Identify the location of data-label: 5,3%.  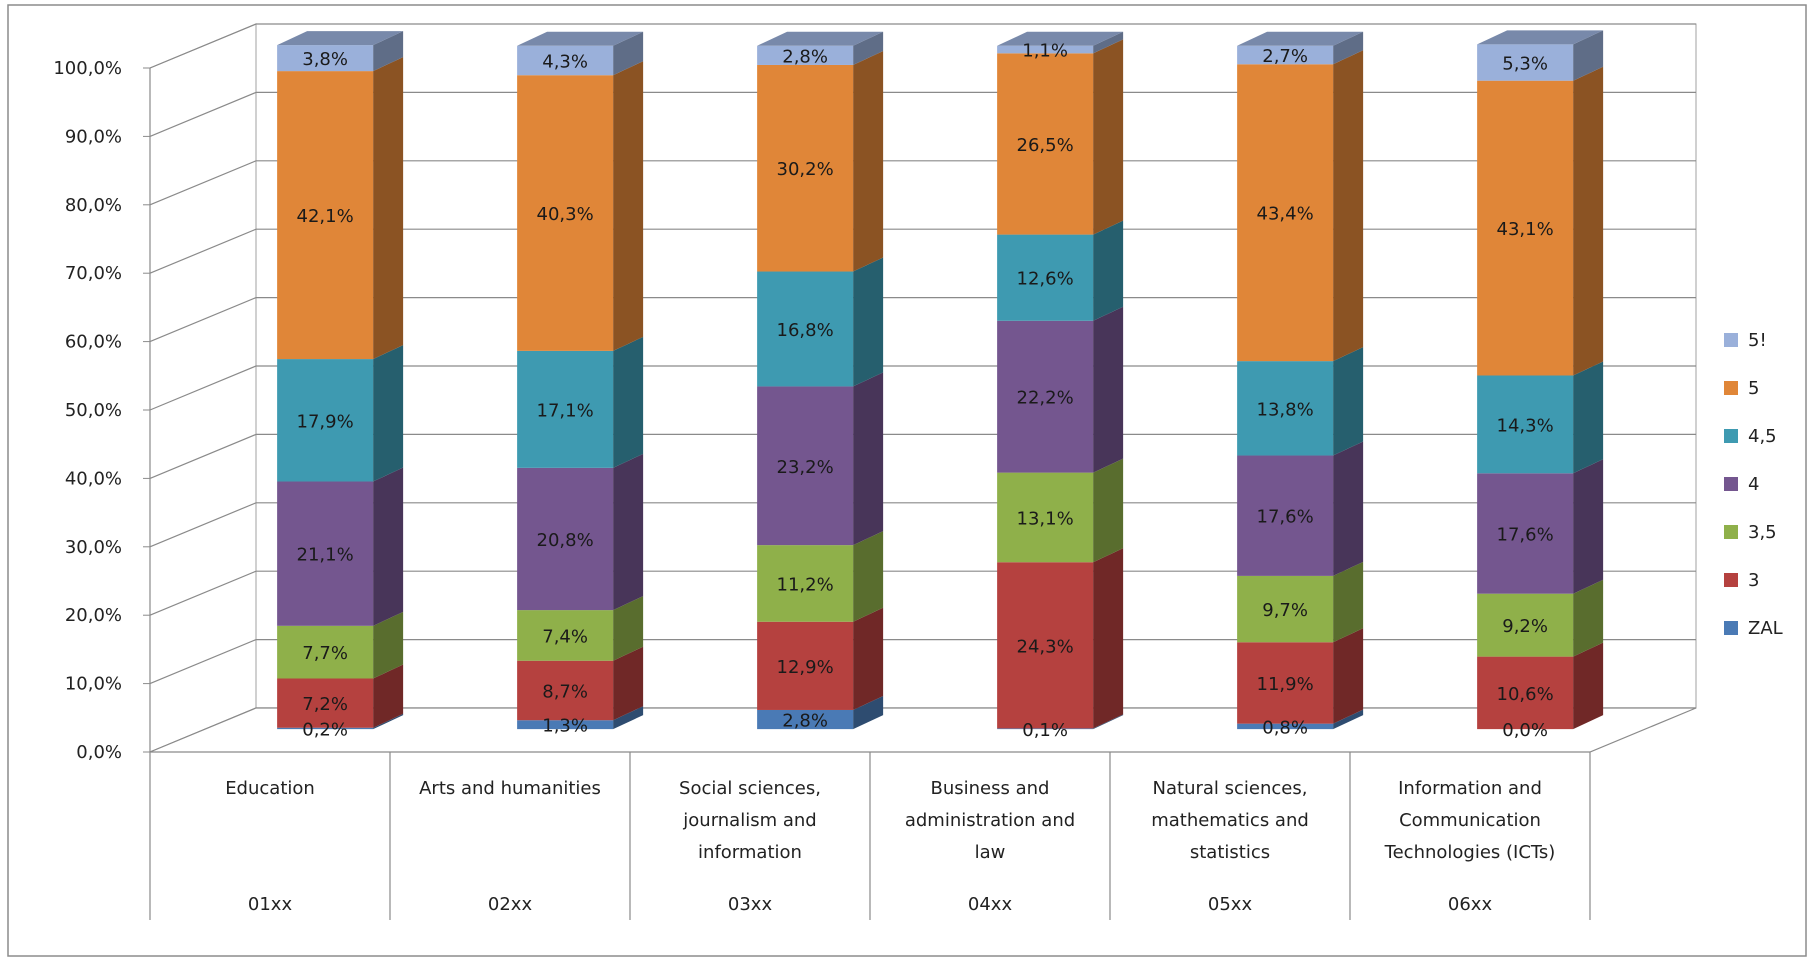
(1525, 64).